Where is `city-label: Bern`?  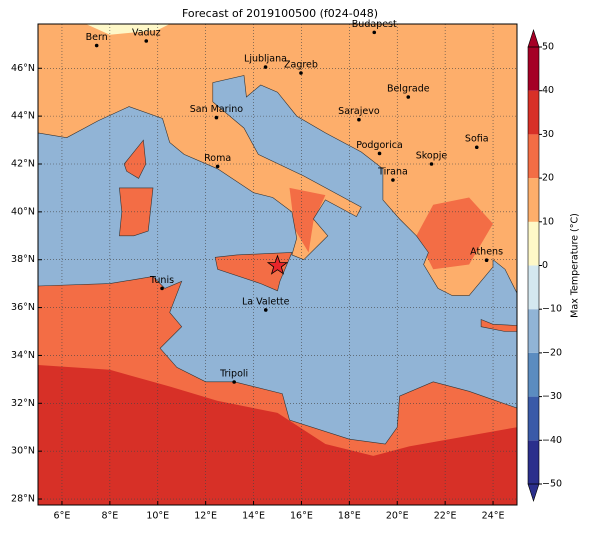
city-label: Bern is located at coordinates (97, 37).